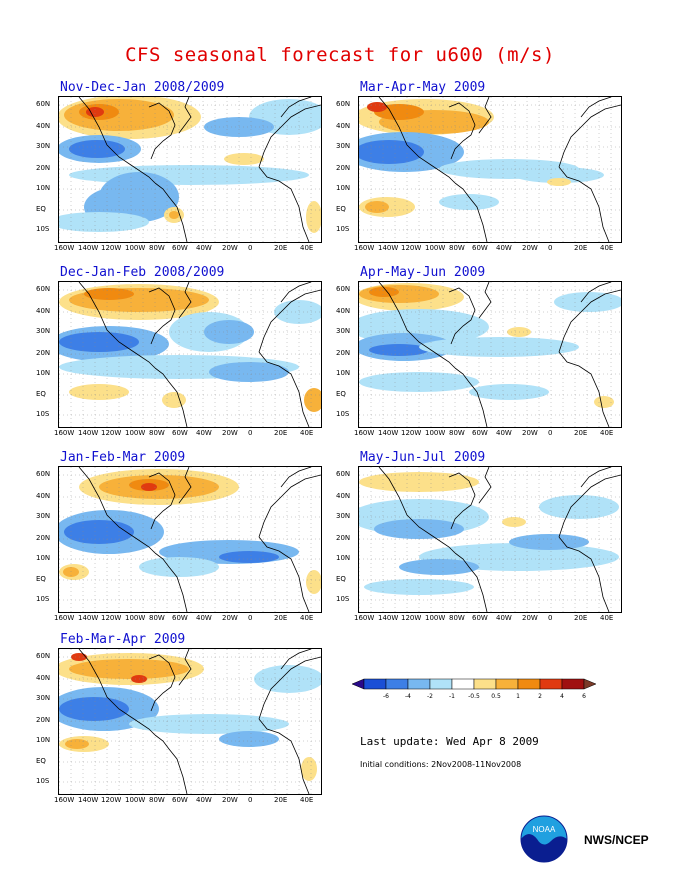 This screenshot has width=680, height=880. What do you see at coordinates (544, 829) in the screenshot?
I see `logo-text: NOAA` at bounding box center [544, 829].